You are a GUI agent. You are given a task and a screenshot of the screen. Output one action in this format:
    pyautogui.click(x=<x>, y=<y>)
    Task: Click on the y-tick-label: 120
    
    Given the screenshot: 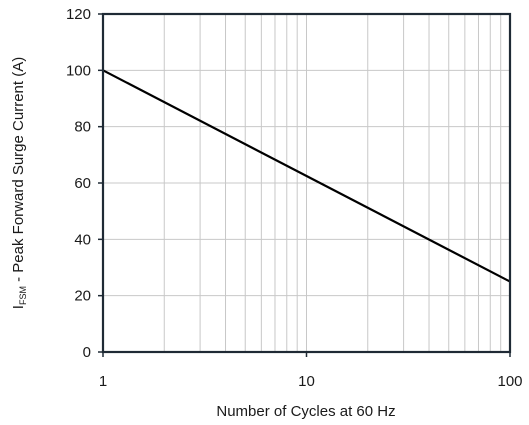 What is the action you would take?
    pyautogui.click(x=78, y=14)
    